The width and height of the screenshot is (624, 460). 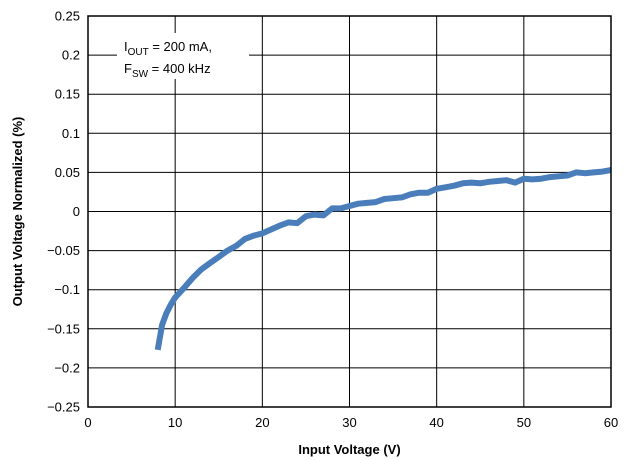 What do you see at coordinates (126, 46) in the screenshot?
I see `annotation-iout-main: I` at bounding box center [126, 46].